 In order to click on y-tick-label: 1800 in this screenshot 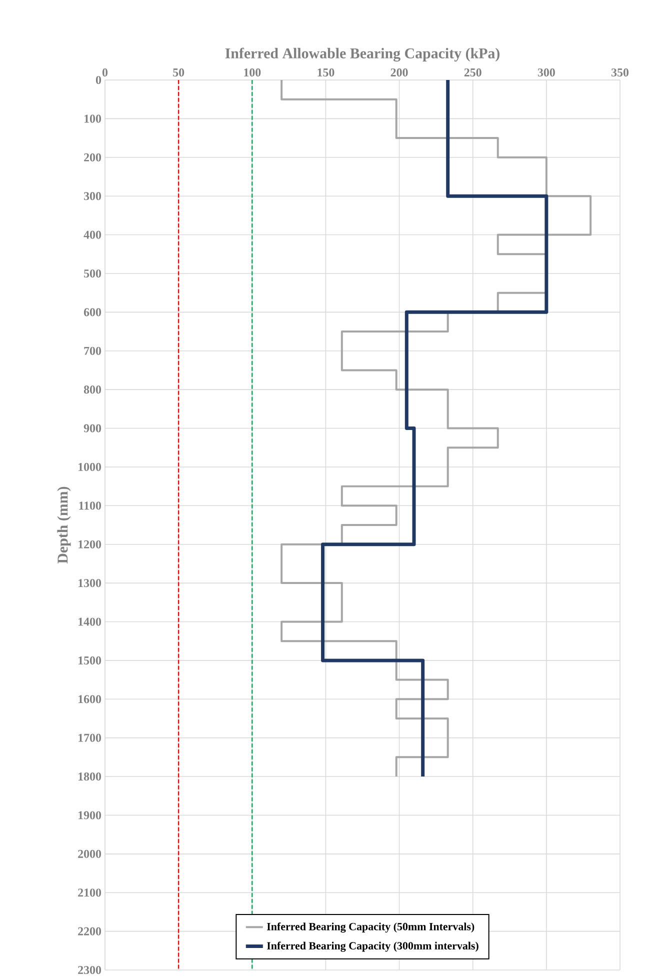, I will do `click(90, 776)`.